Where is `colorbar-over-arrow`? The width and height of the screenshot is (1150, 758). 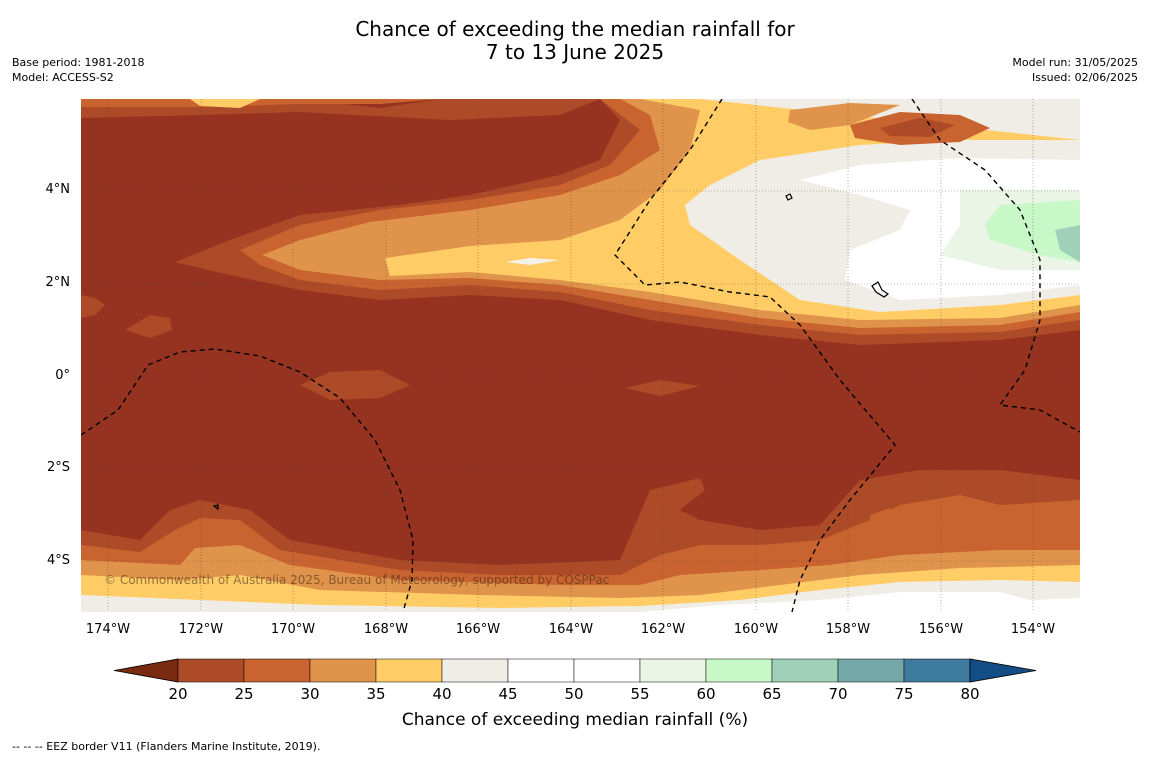
colorbar-over-arrow is located at coordinates (1003, 670).